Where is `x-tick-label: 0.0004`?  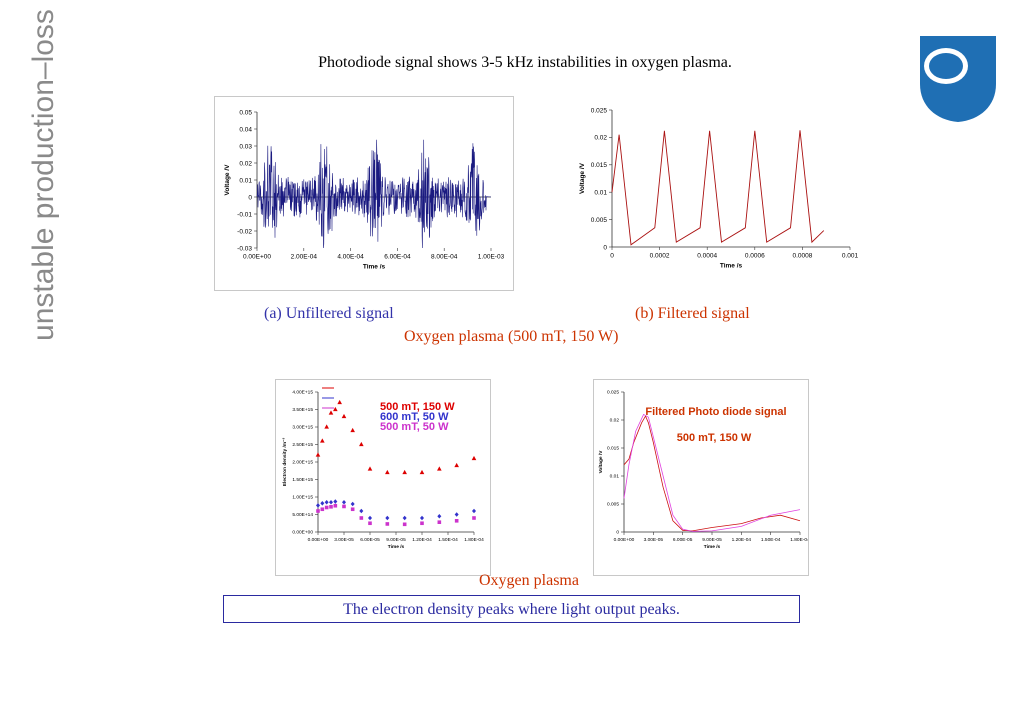 x-tick-label: 0.0004 is located at coordinates (707, 256).